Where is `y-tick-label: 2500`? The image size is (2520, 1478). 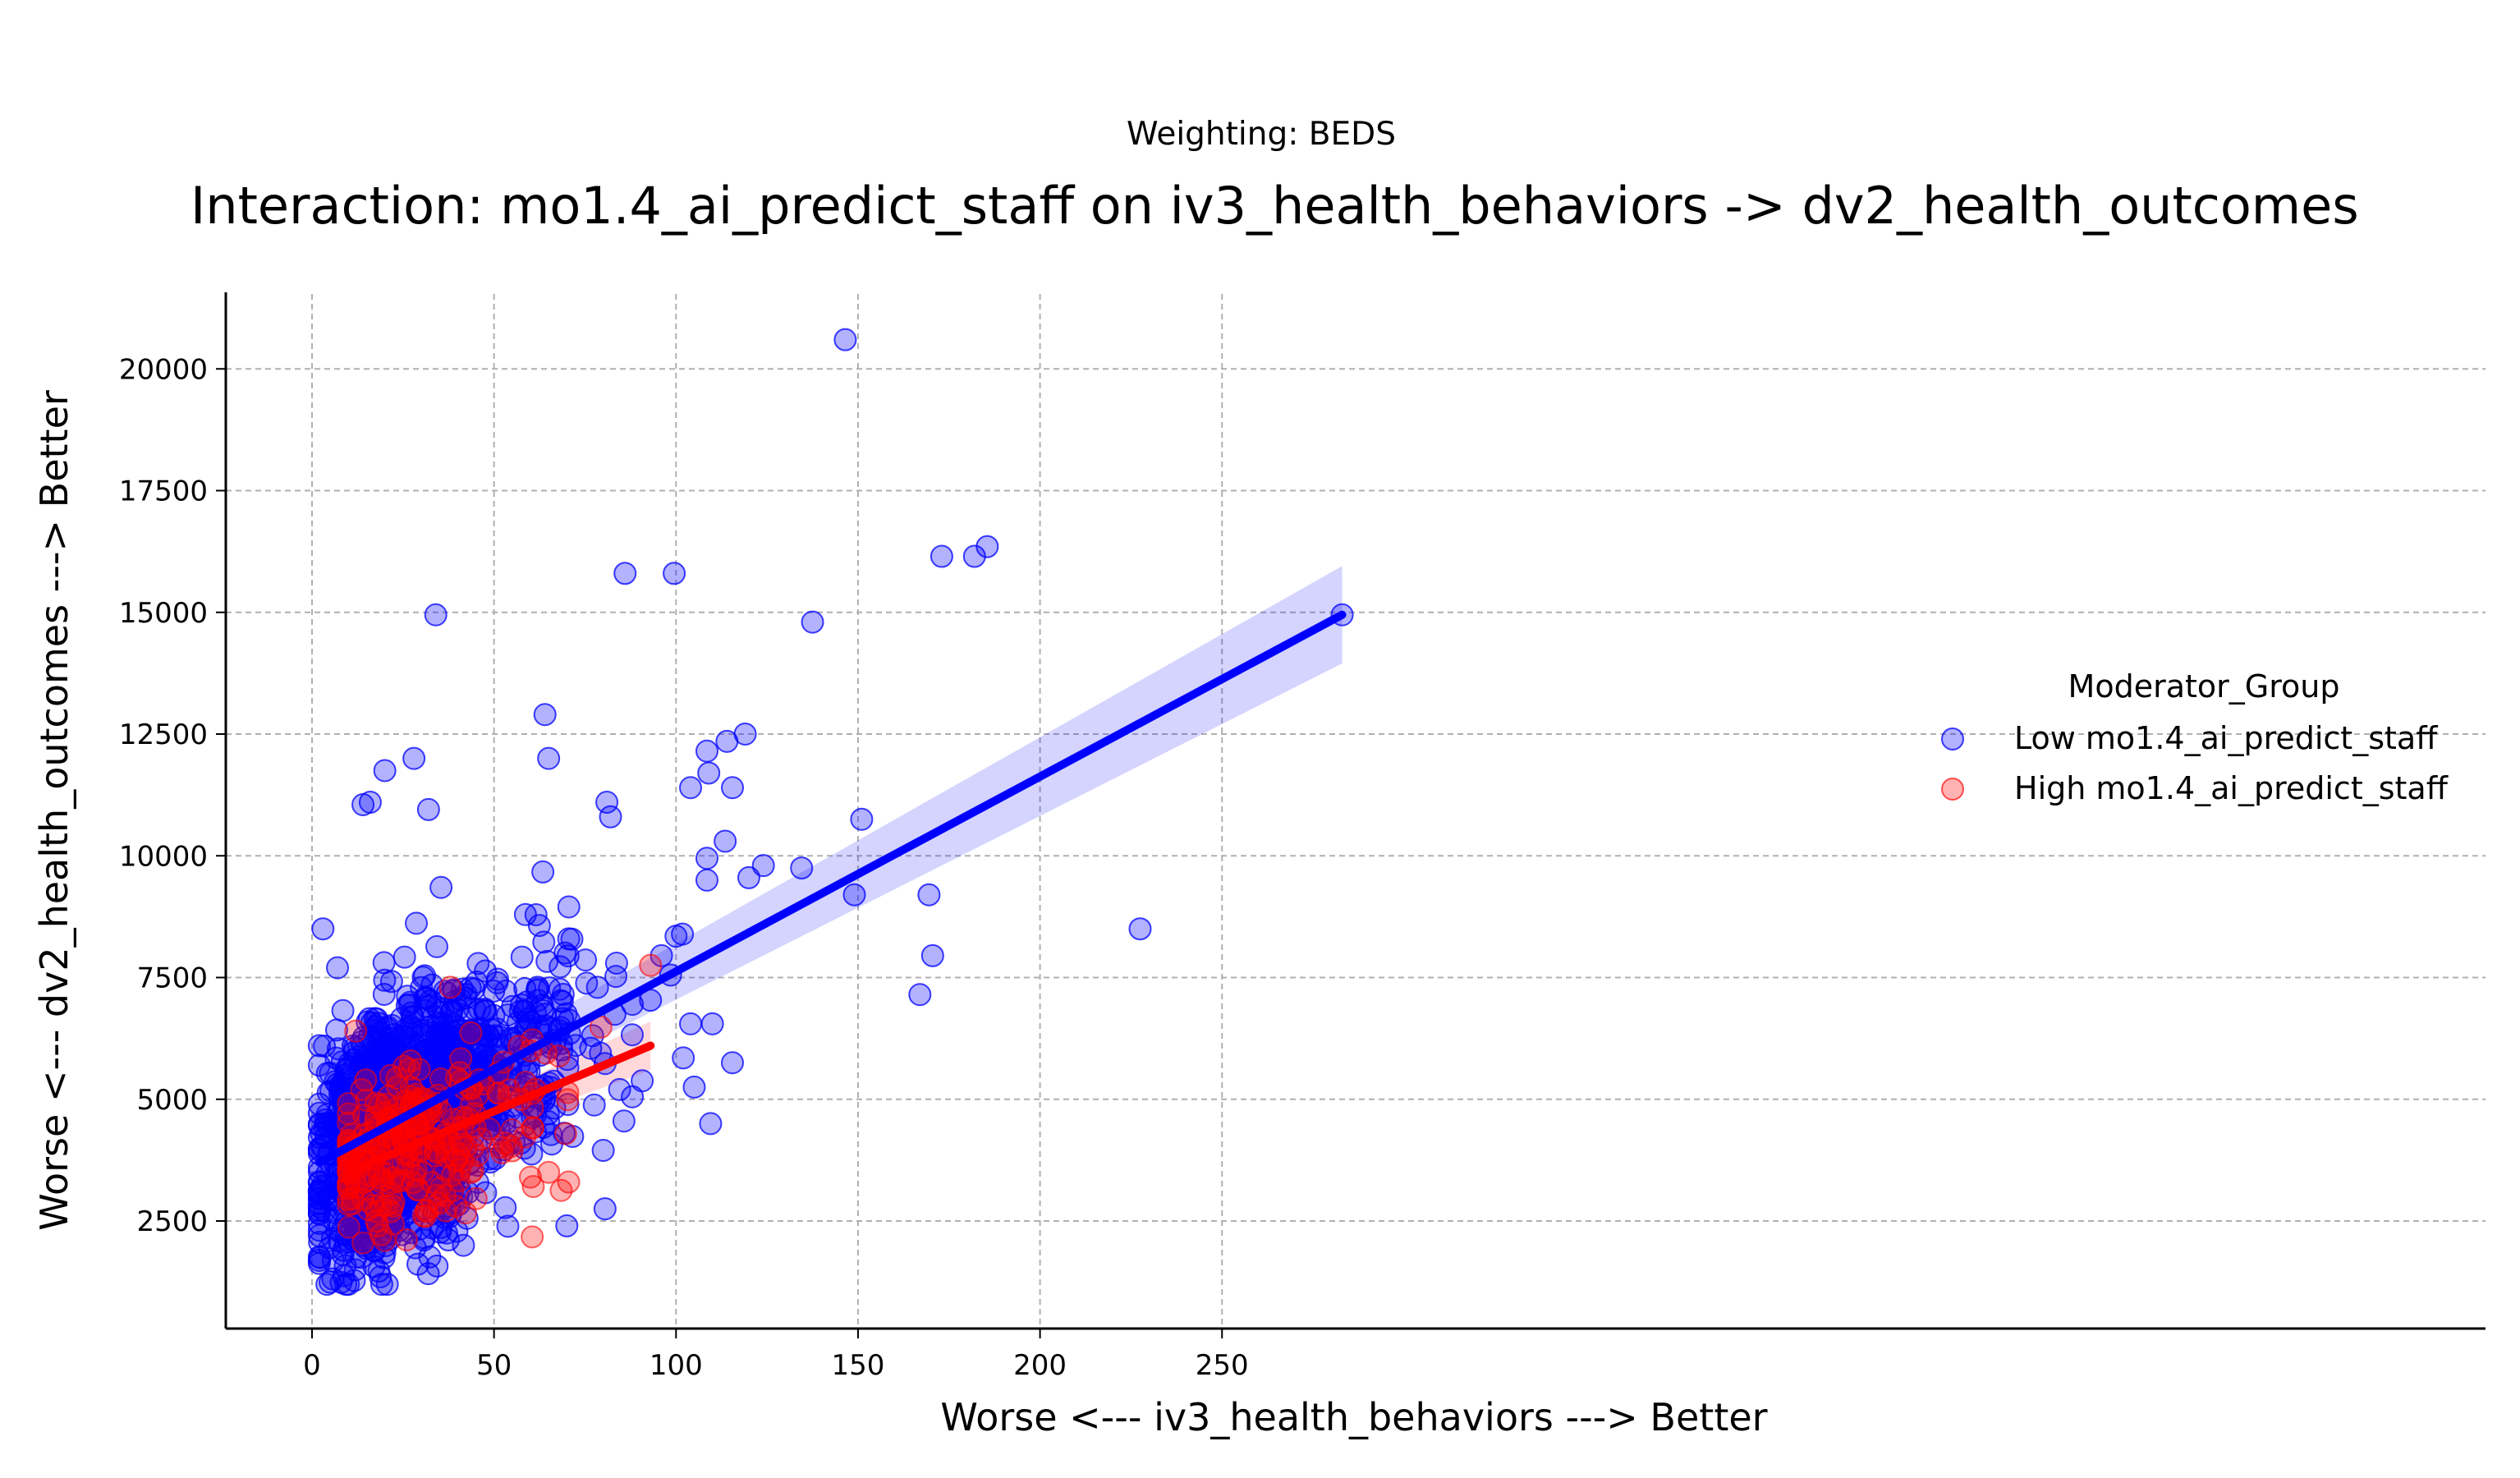 y-tick-label: 2500 is located at coordinates (172, 1221).